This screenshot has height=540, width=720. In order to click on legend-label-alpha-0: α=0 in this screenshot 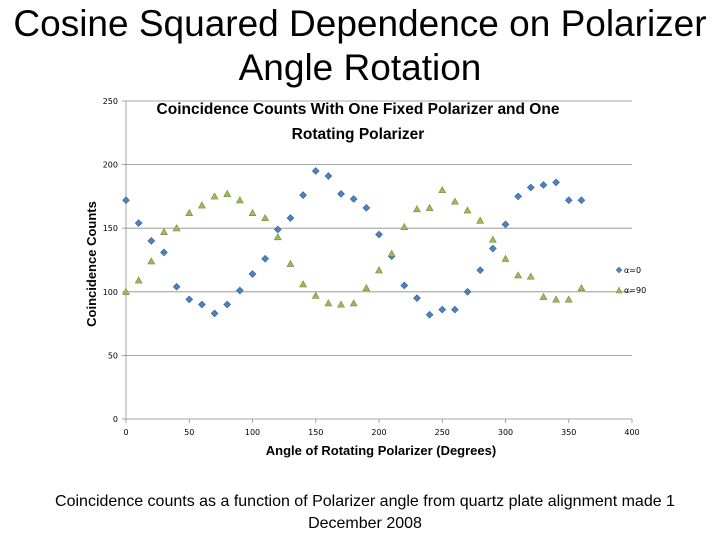, I will do `click(632, 270)`.